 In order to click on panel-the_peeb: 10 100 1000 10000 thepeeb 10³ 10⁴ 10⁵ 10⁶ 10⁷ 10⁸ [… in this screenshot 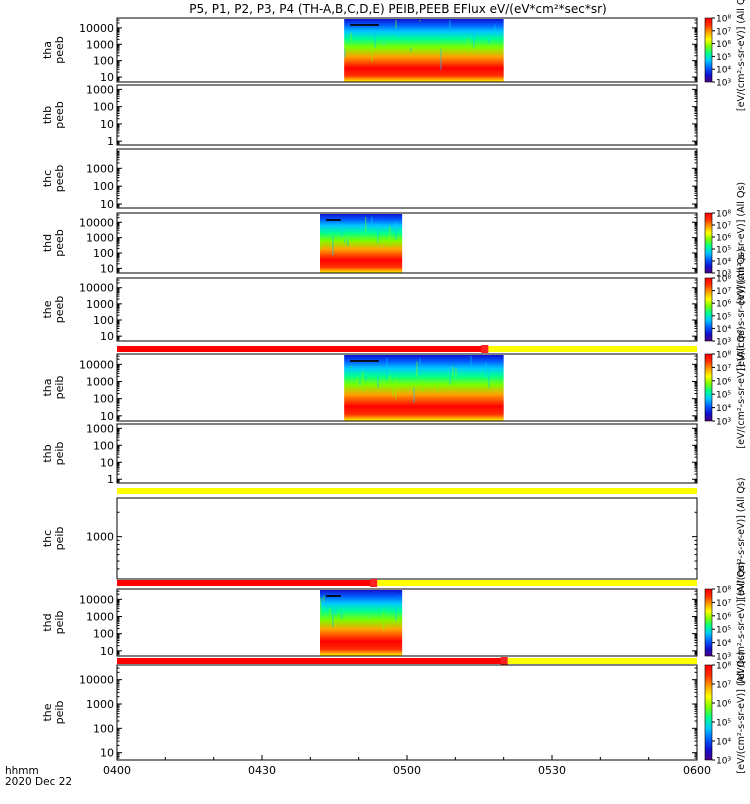, I will do `click(394, 309)`.